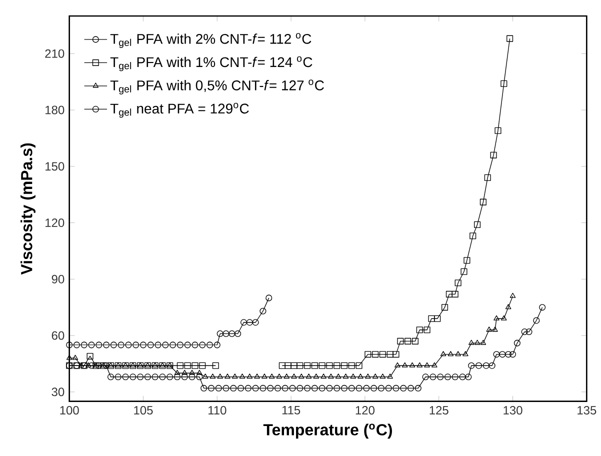  What do you see at coordinates (58, 335) in the screenshot?
I see `y-tick-label: 60` at bounding box center [58, 335].